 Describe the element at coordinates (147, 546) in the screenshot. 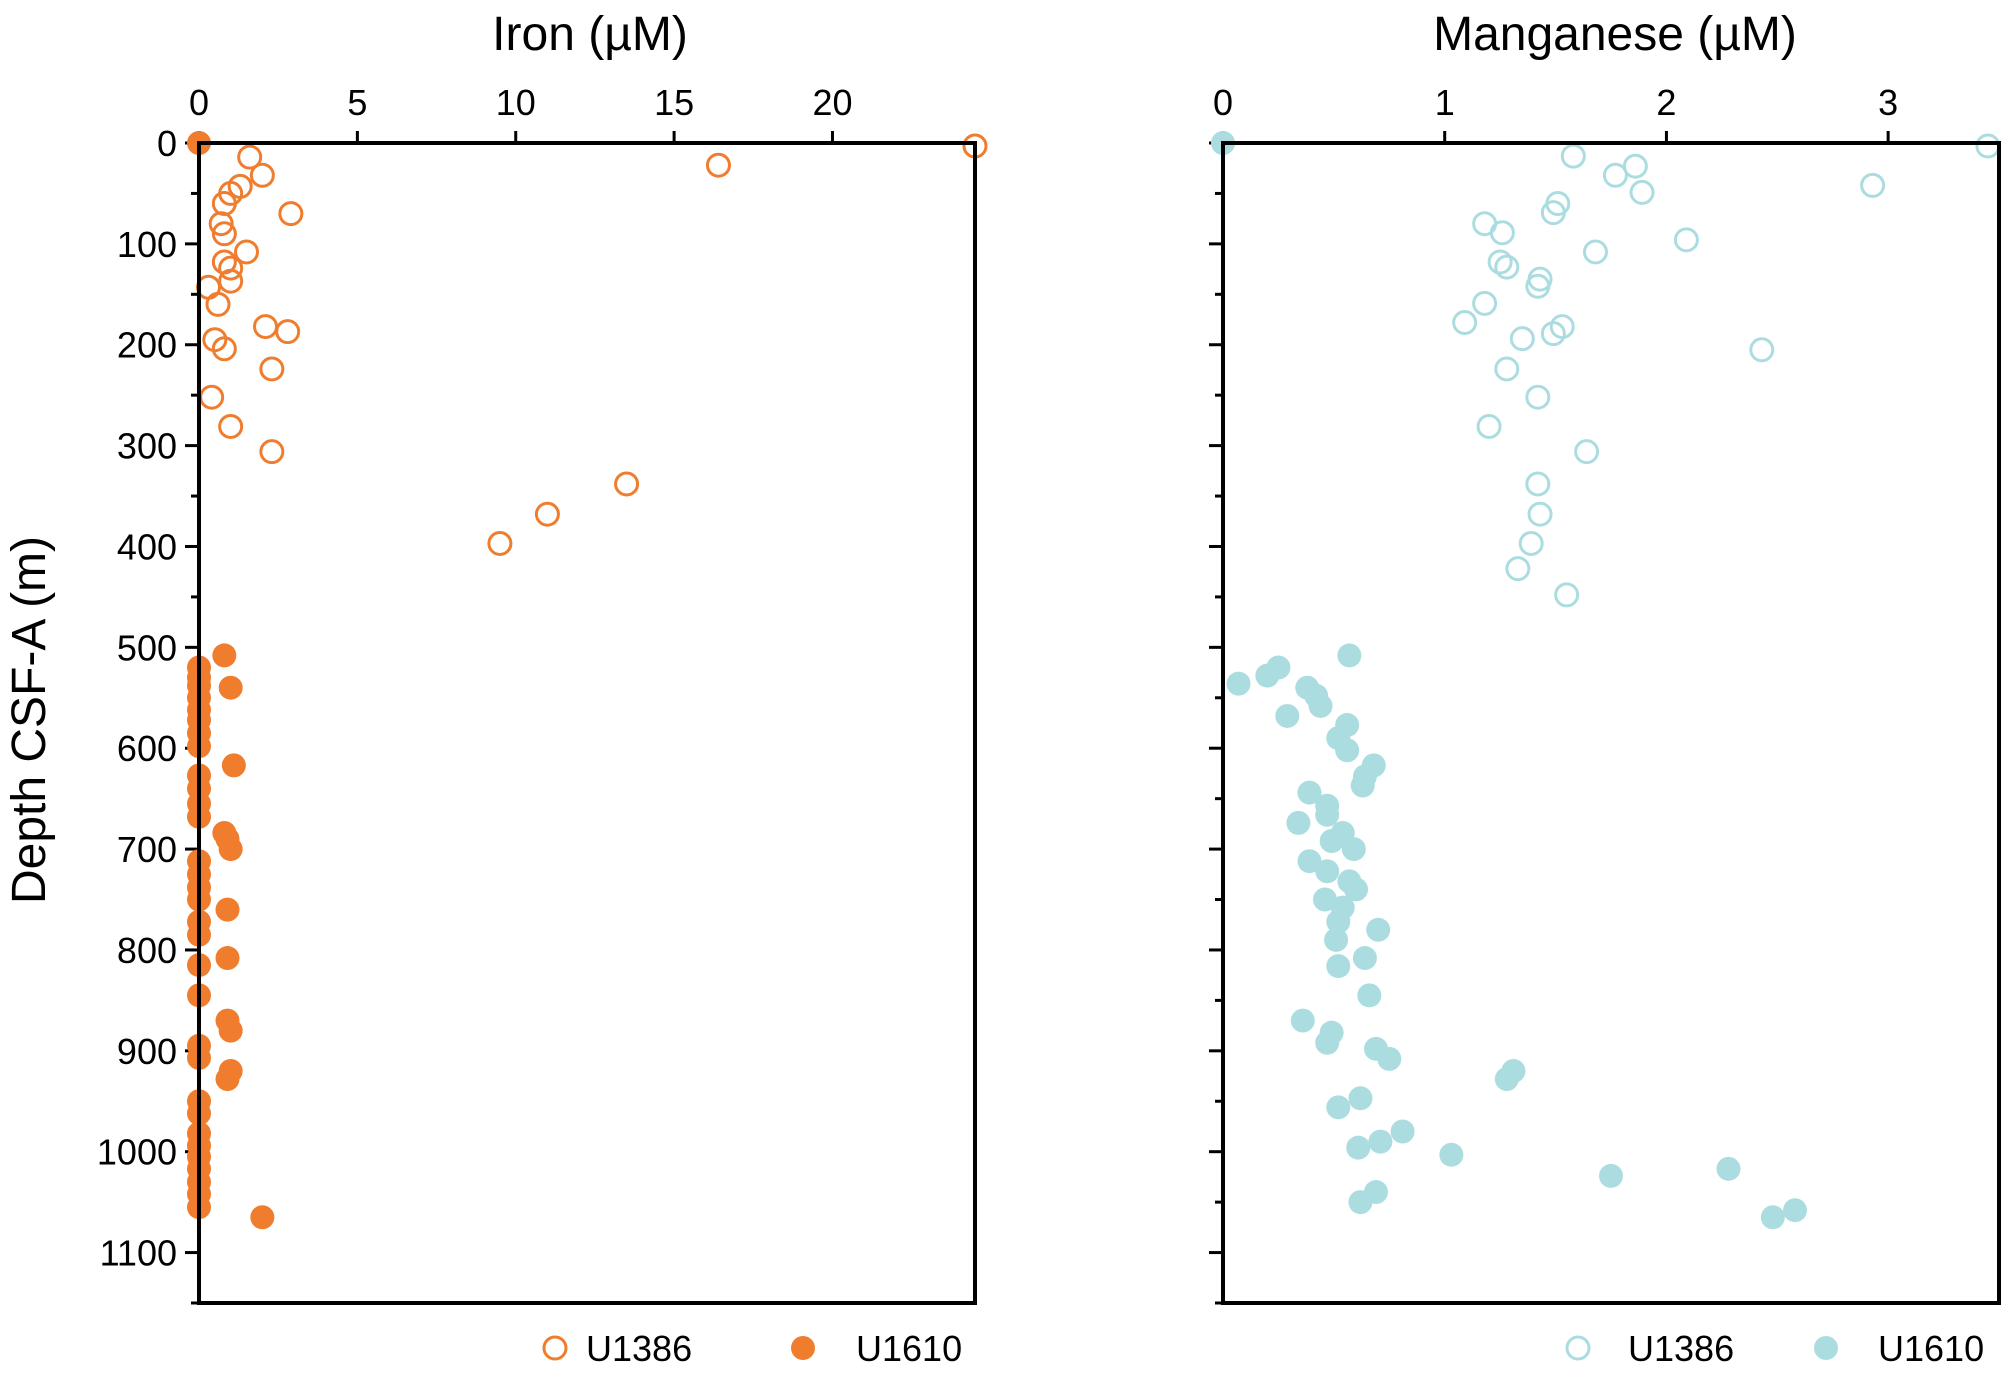

I see `depth-tick-label-400: 400` at that location.